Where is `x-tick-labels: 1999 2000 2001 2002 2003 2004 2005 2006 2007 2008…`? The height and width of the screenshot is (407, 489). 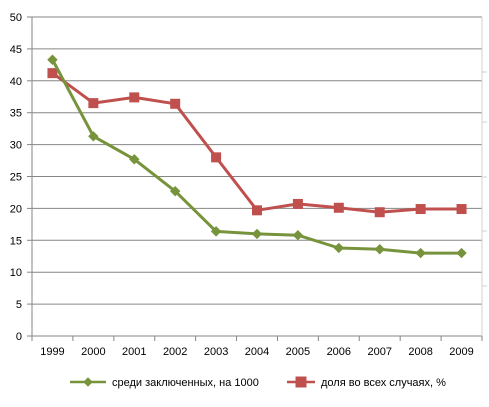
x-tick-labels: 1999 2000 2001 2002 2003 2004 2005 2006 2007 2008… is located at coordinates (257, 352).